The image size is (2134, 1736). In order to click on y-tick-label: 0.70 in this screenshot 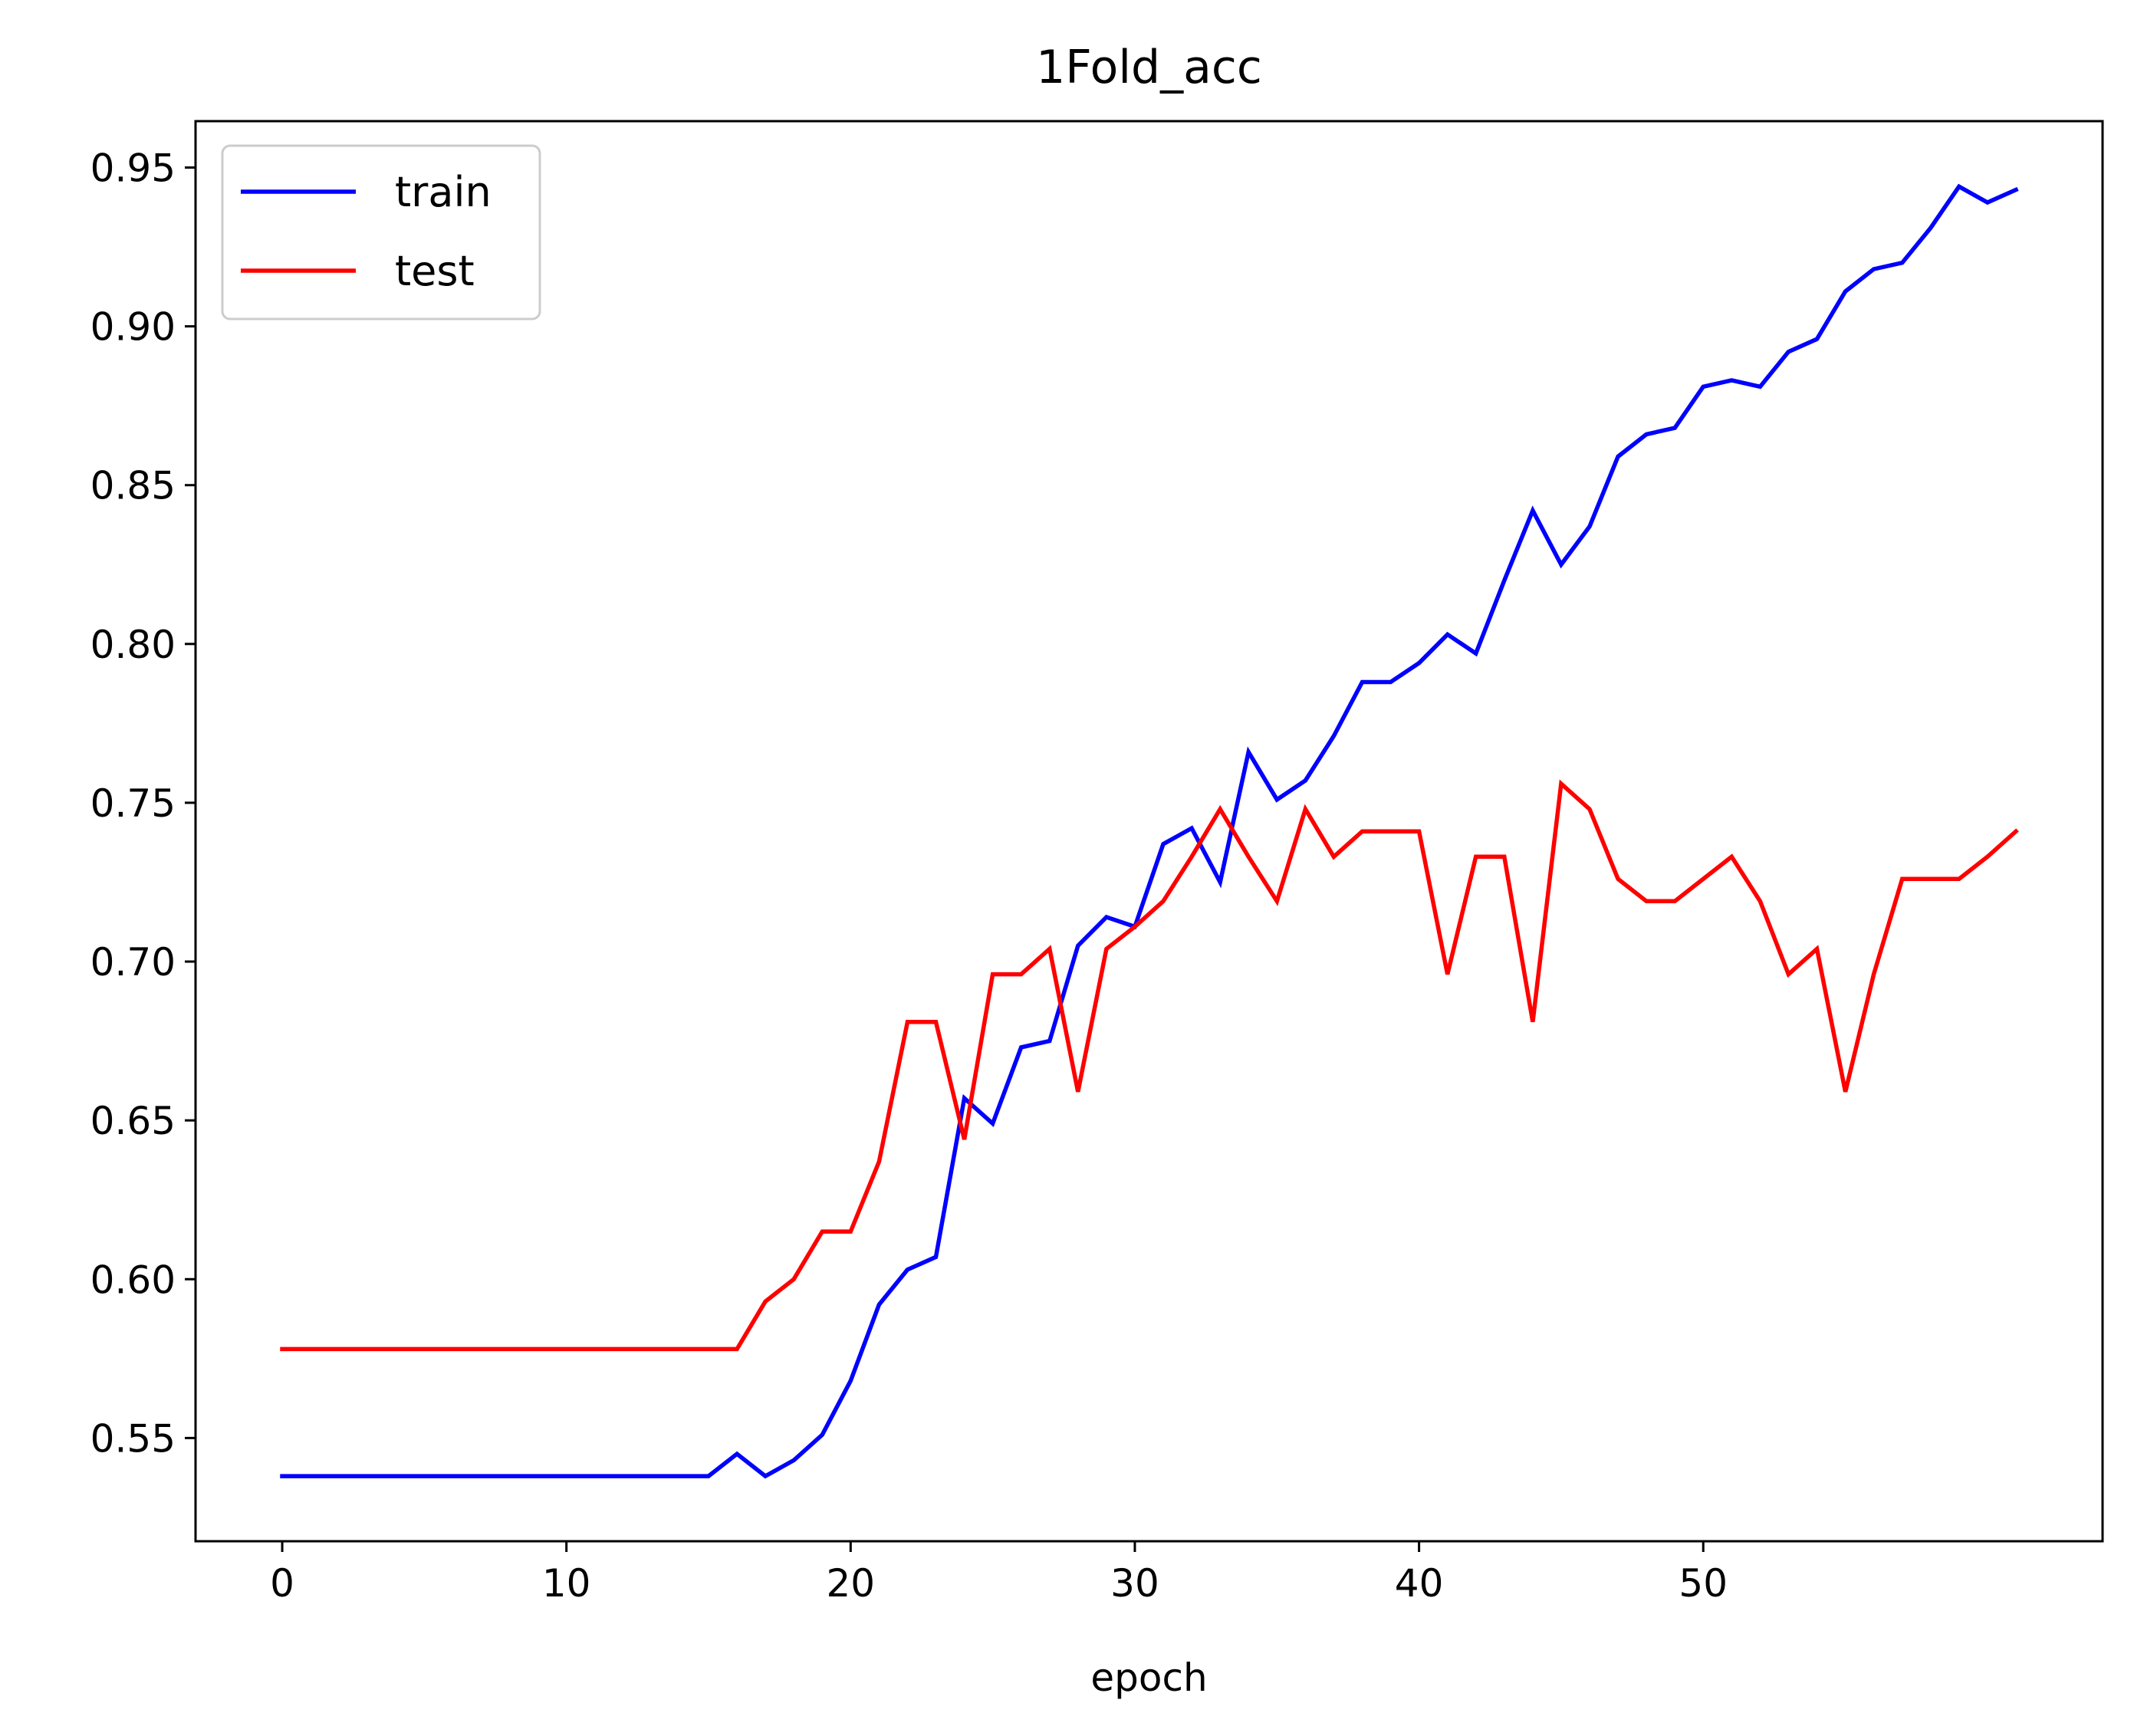, I will do `click(133, 962)`.